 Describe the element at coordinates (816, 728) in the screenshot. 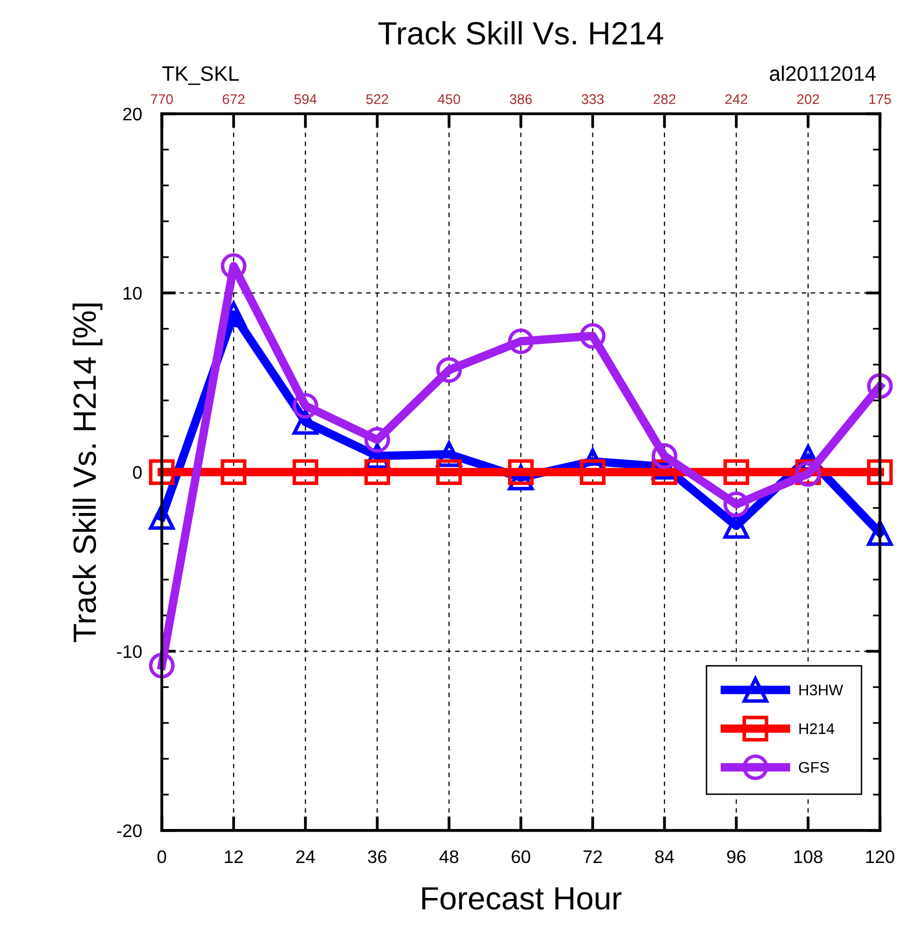

I see `legend-label: H214` at that location.